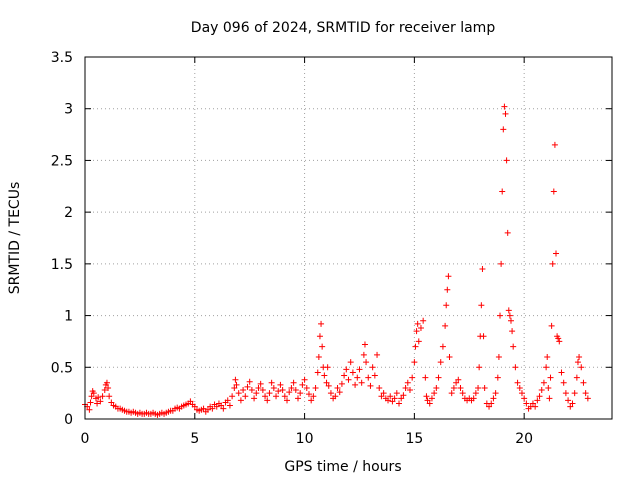  Describe the element at coordinates (414, 439) in the screenshot. I see `x-tick-label: 15` at that location.